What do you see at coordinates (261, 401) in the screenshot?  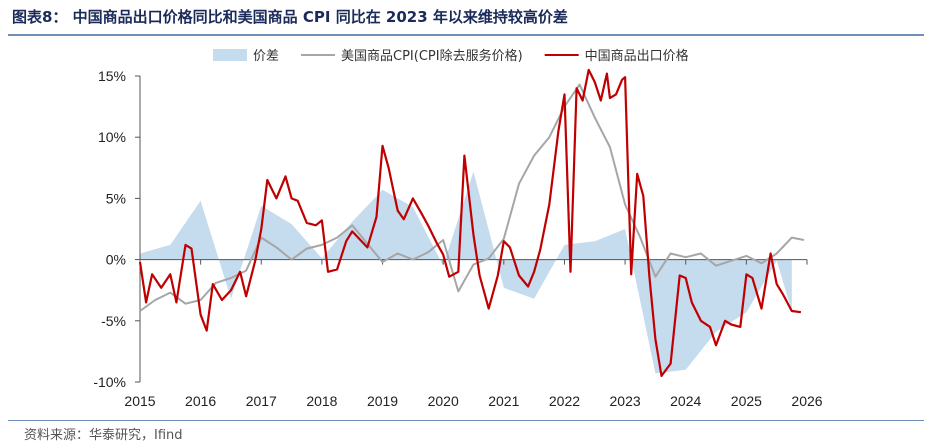 I see `x-tick-label: 2017` at bounding box center [261, 401].